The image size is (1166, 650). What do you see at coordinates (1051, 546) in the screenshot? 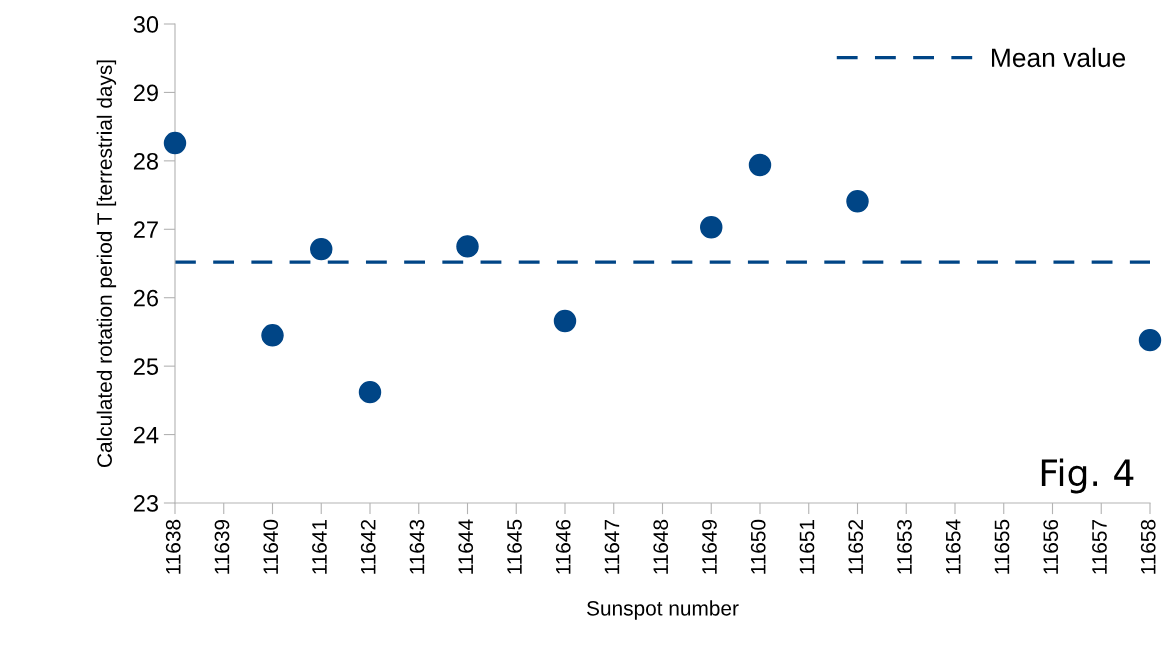
I see `x-tick-label: 11656` at bounding box center [1051, 546].